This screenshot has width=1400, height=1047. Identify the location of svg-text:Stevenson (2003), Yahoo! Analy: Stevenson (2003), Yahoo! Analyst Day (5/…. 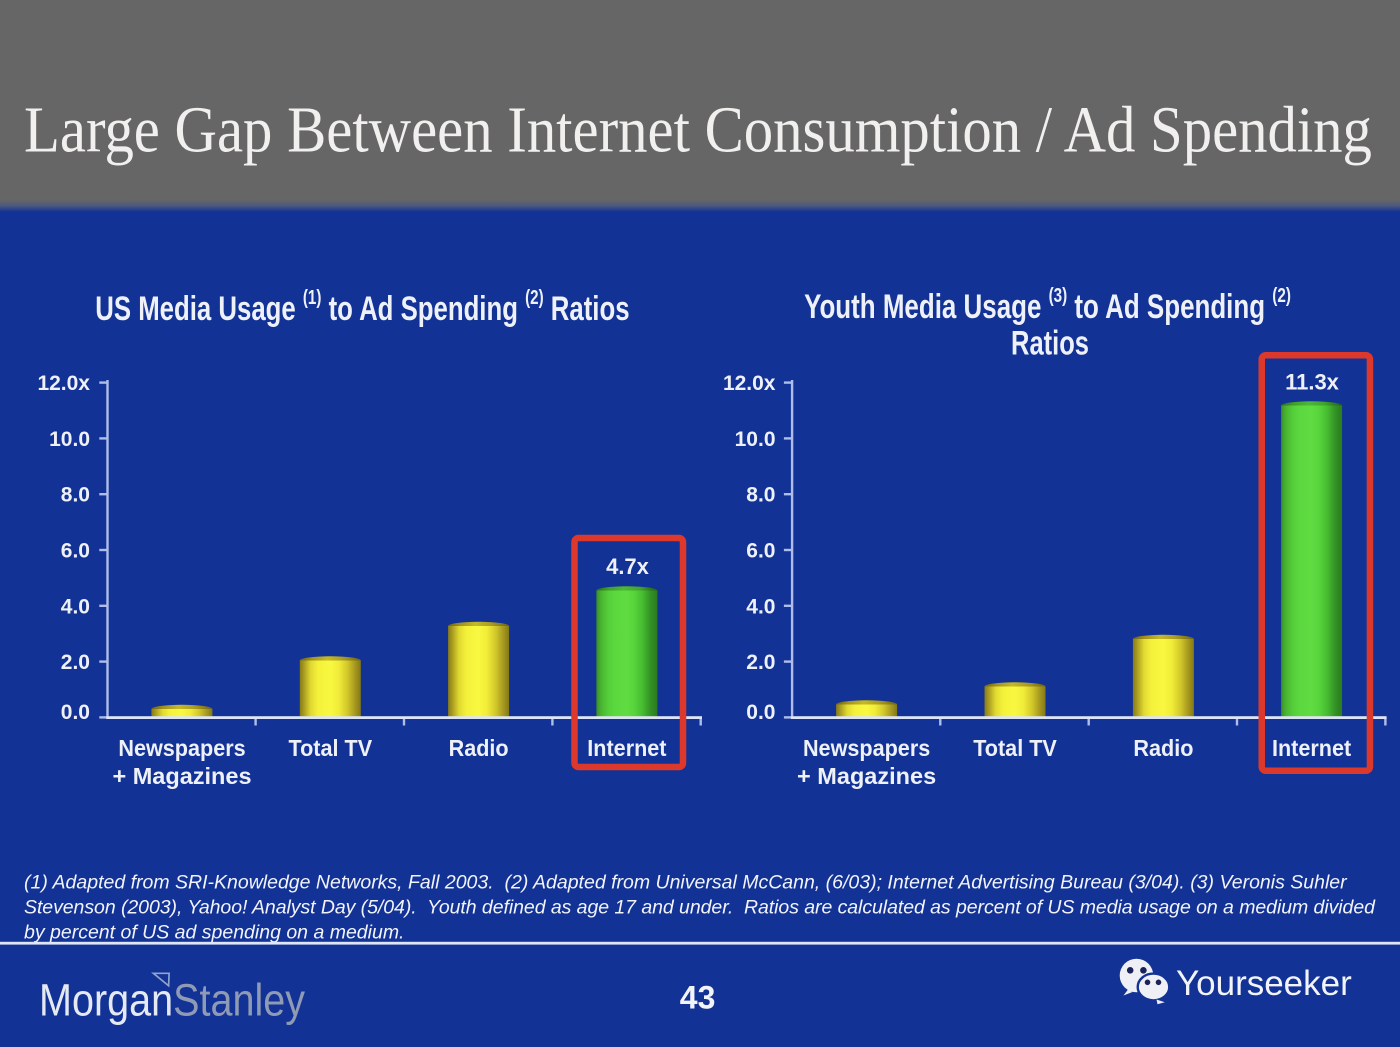
(700, 908).